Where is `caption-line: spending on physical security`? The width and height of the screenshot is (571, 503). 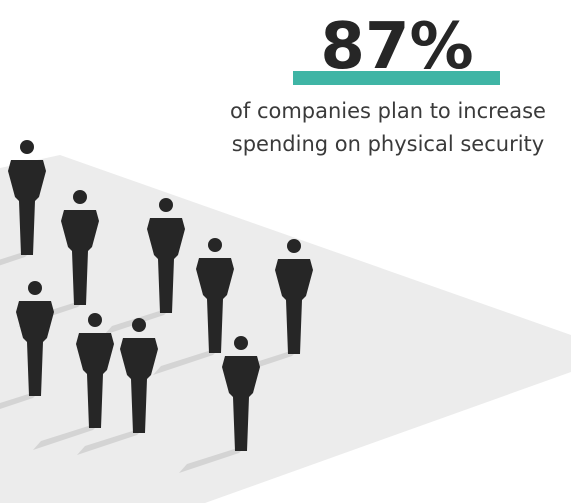 caption-line: spending on physical security is located at coordinates (388, 144).